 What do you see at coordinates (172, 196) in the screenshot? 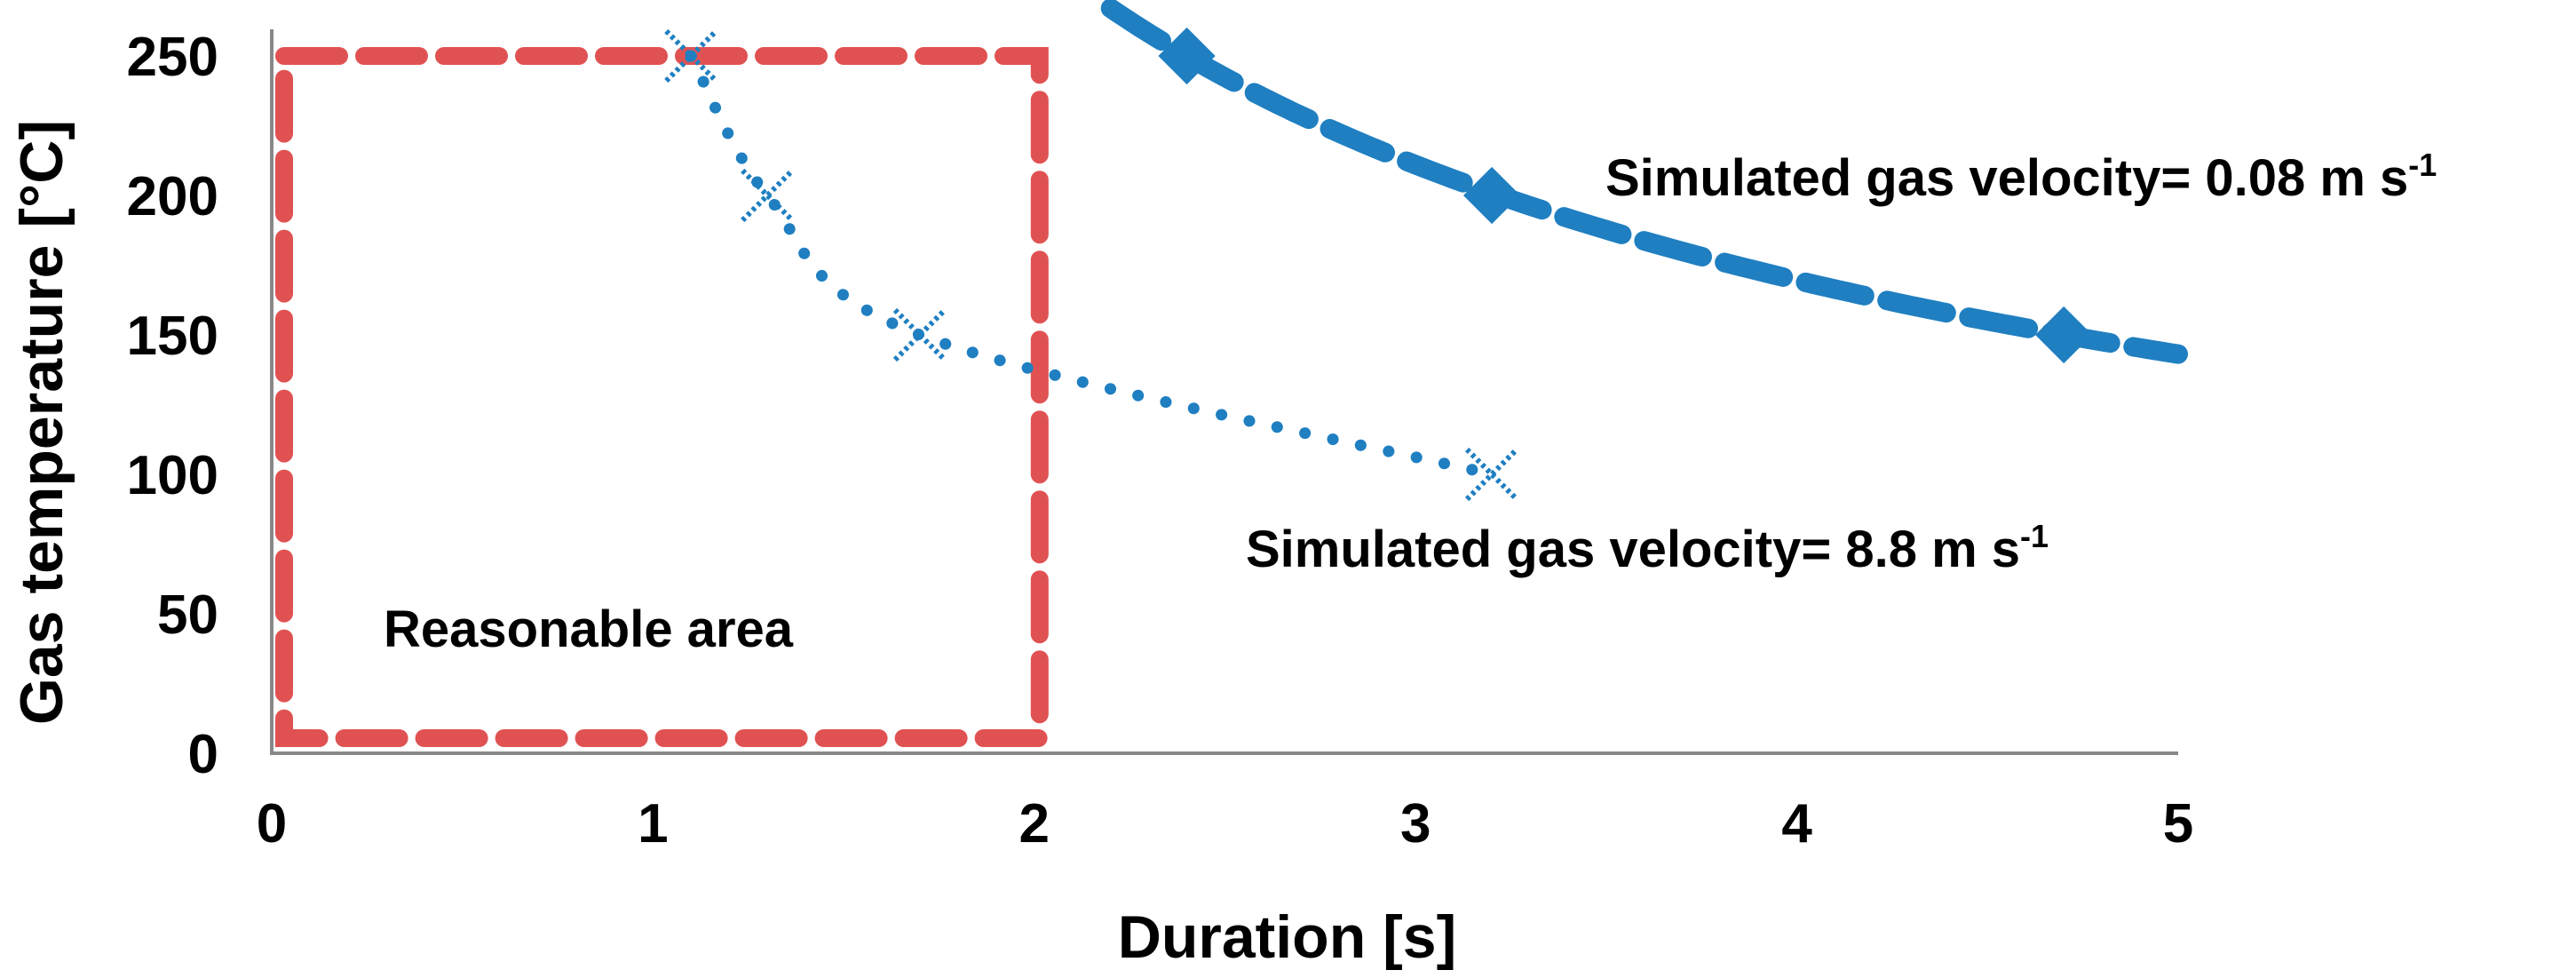
I see `y-tick-label: 200` at bounding box center [172, 196].